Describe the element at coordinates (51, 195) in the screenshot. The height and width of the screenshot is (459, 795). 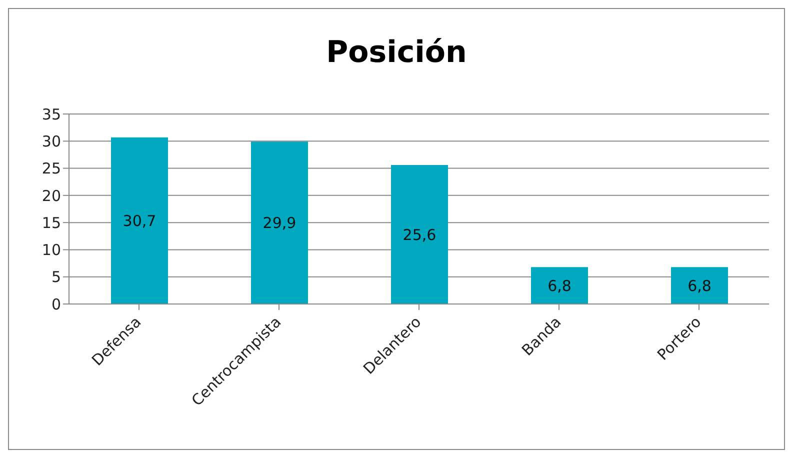
I see `y-tick-label: 20` at that location.